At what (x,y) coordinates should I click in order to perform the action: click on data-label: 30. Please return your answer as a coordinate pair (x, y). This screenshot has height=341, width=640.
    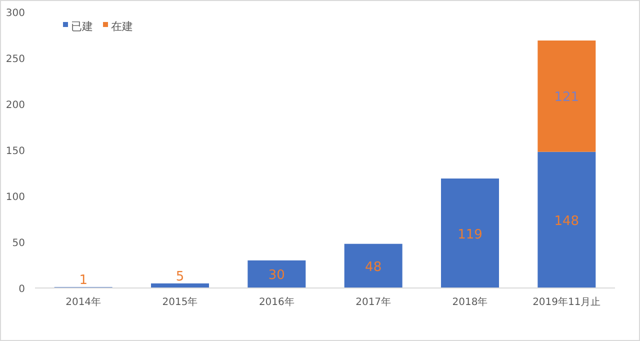
    Looking at the image, I should click on (276, 276).